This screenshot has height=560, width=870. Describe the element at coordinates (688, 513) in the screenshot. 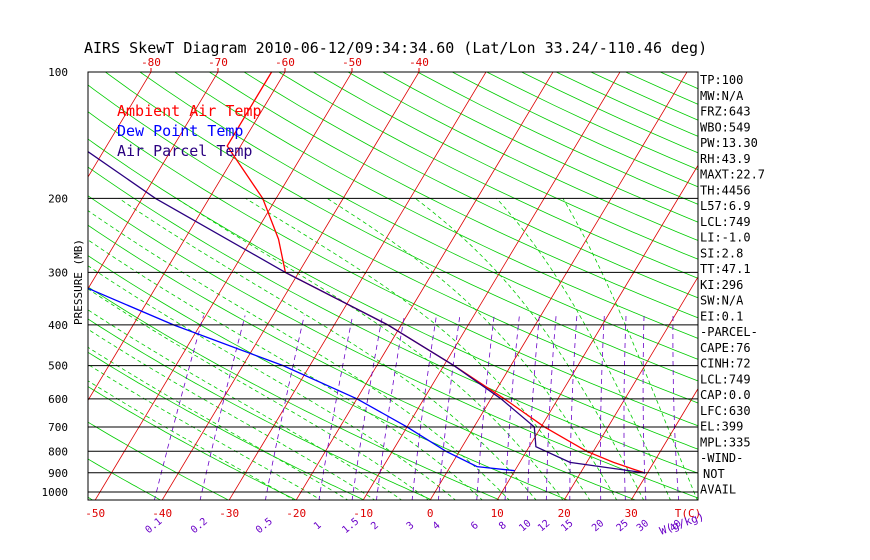

I see `bottom-temp-unit: T(C)` at that location.